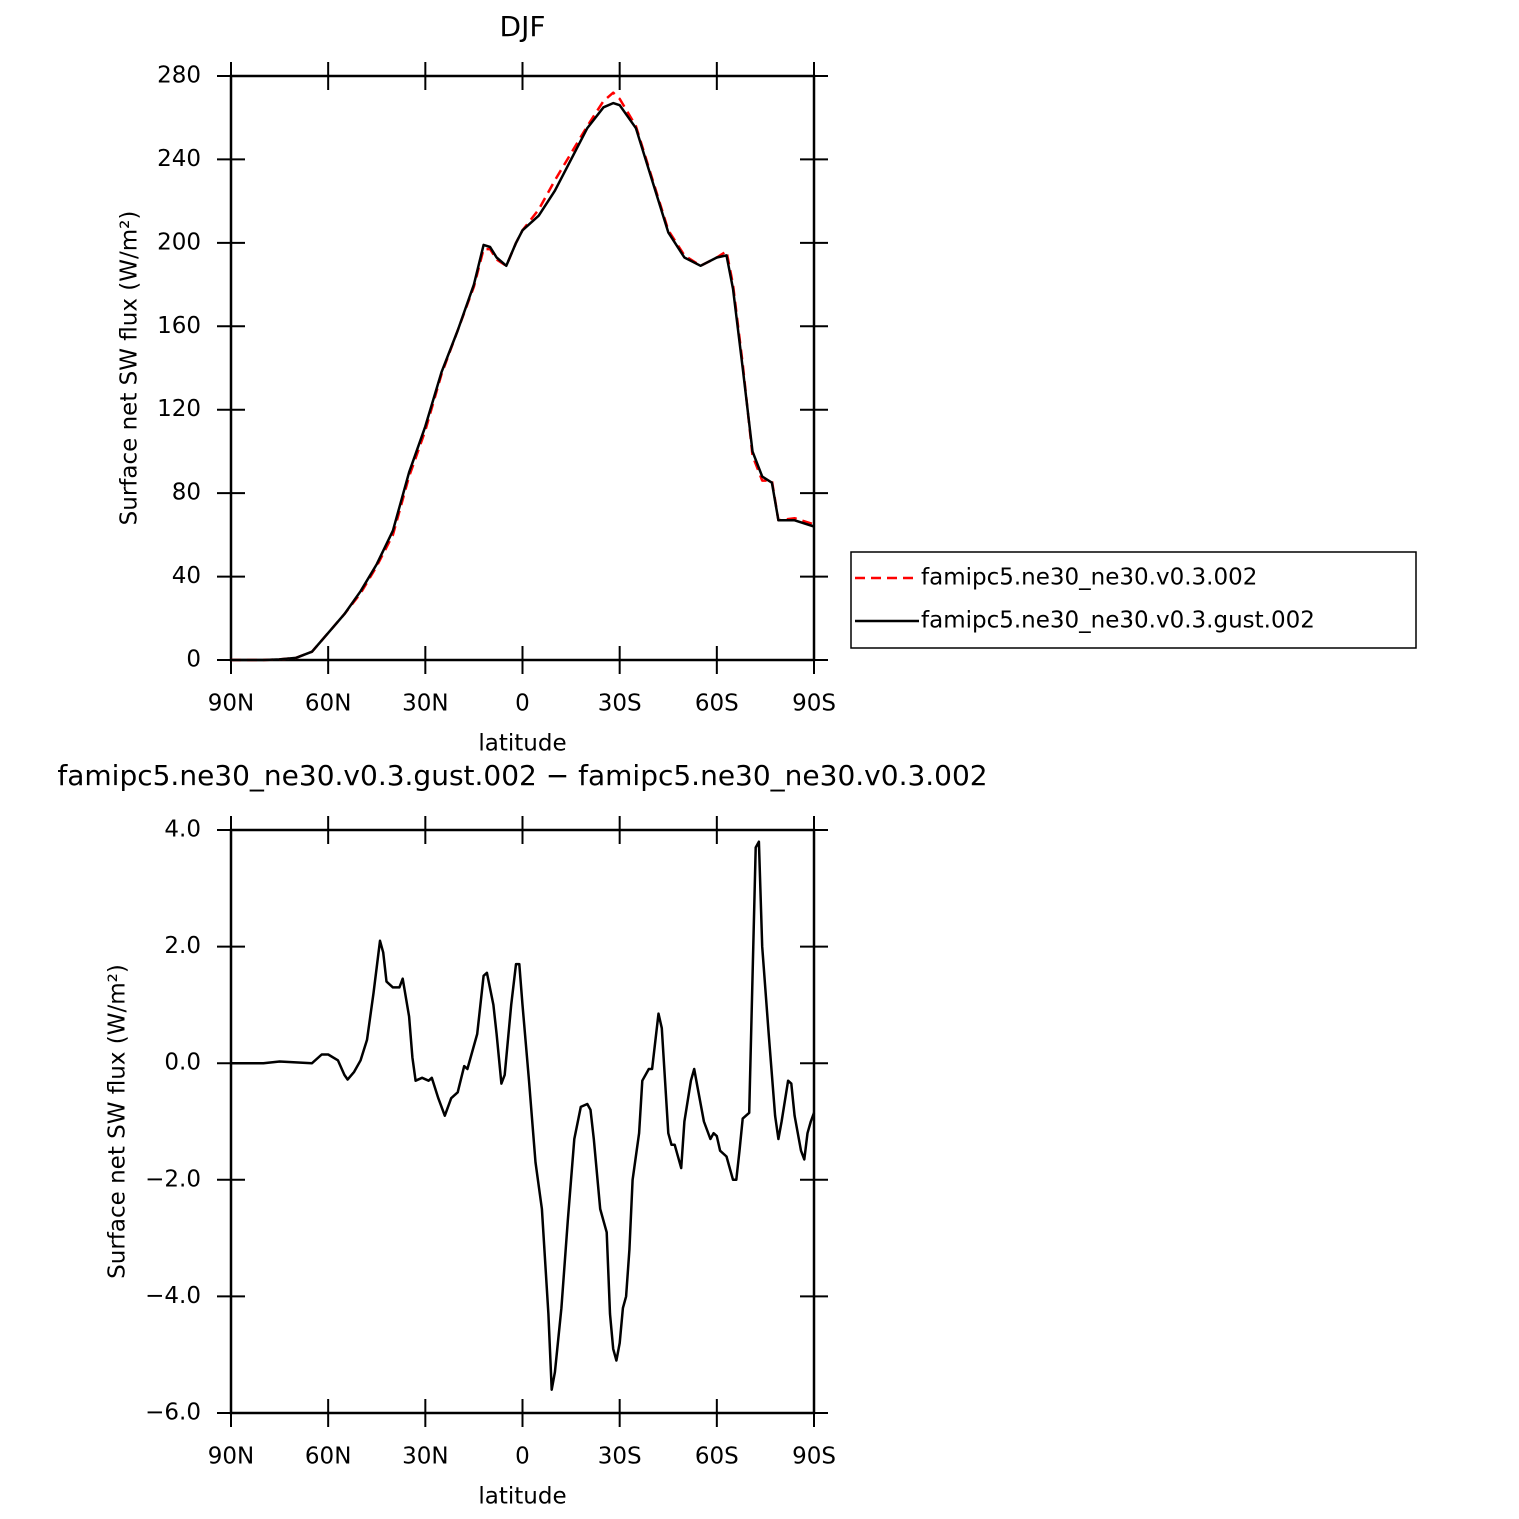  I want to click on y-tick-label: 280, so click(179, 76).